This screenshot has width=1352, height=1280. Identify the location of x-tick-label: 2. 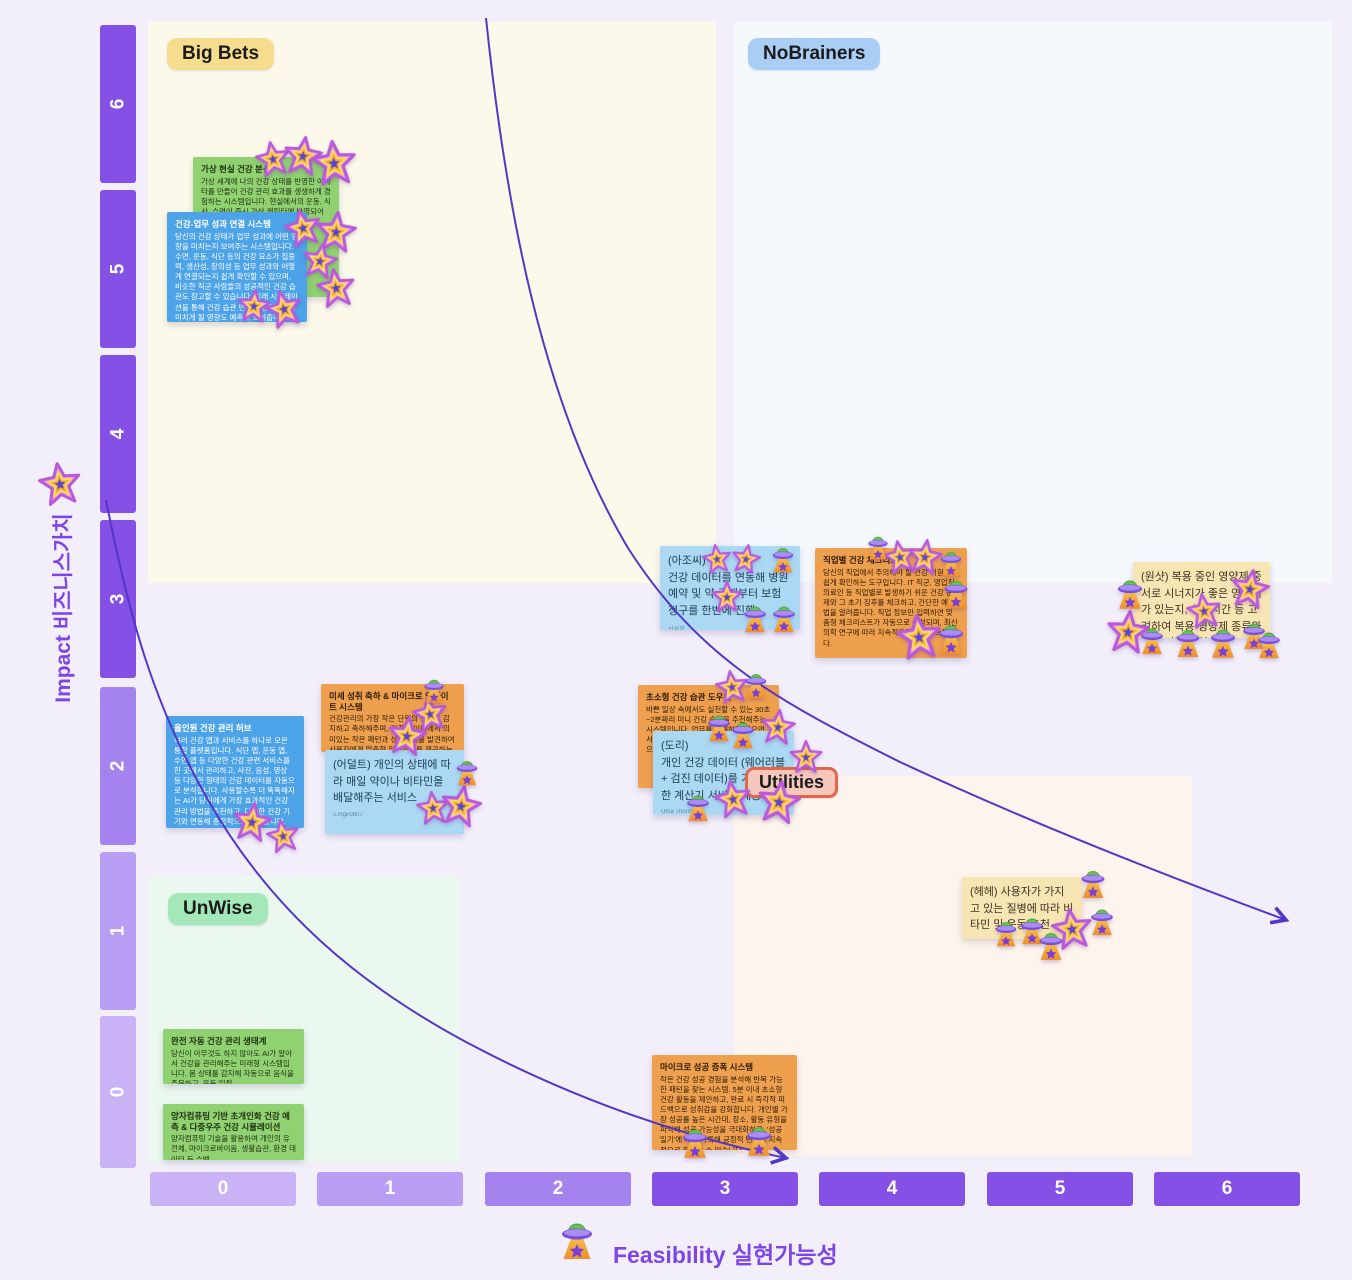
(558, 1188).